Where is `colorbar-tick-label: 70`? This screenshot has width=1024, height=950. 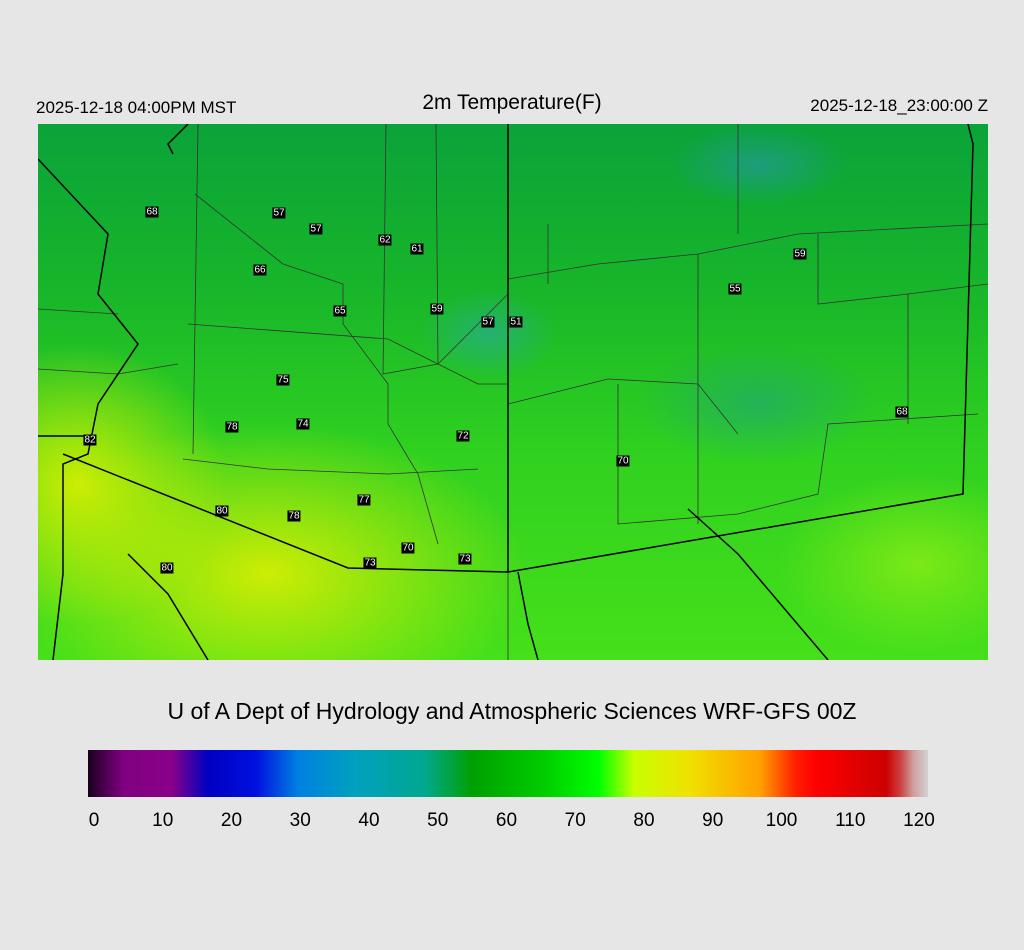
colorbar-tick-label: 70 is located at coordinates (575, 820).